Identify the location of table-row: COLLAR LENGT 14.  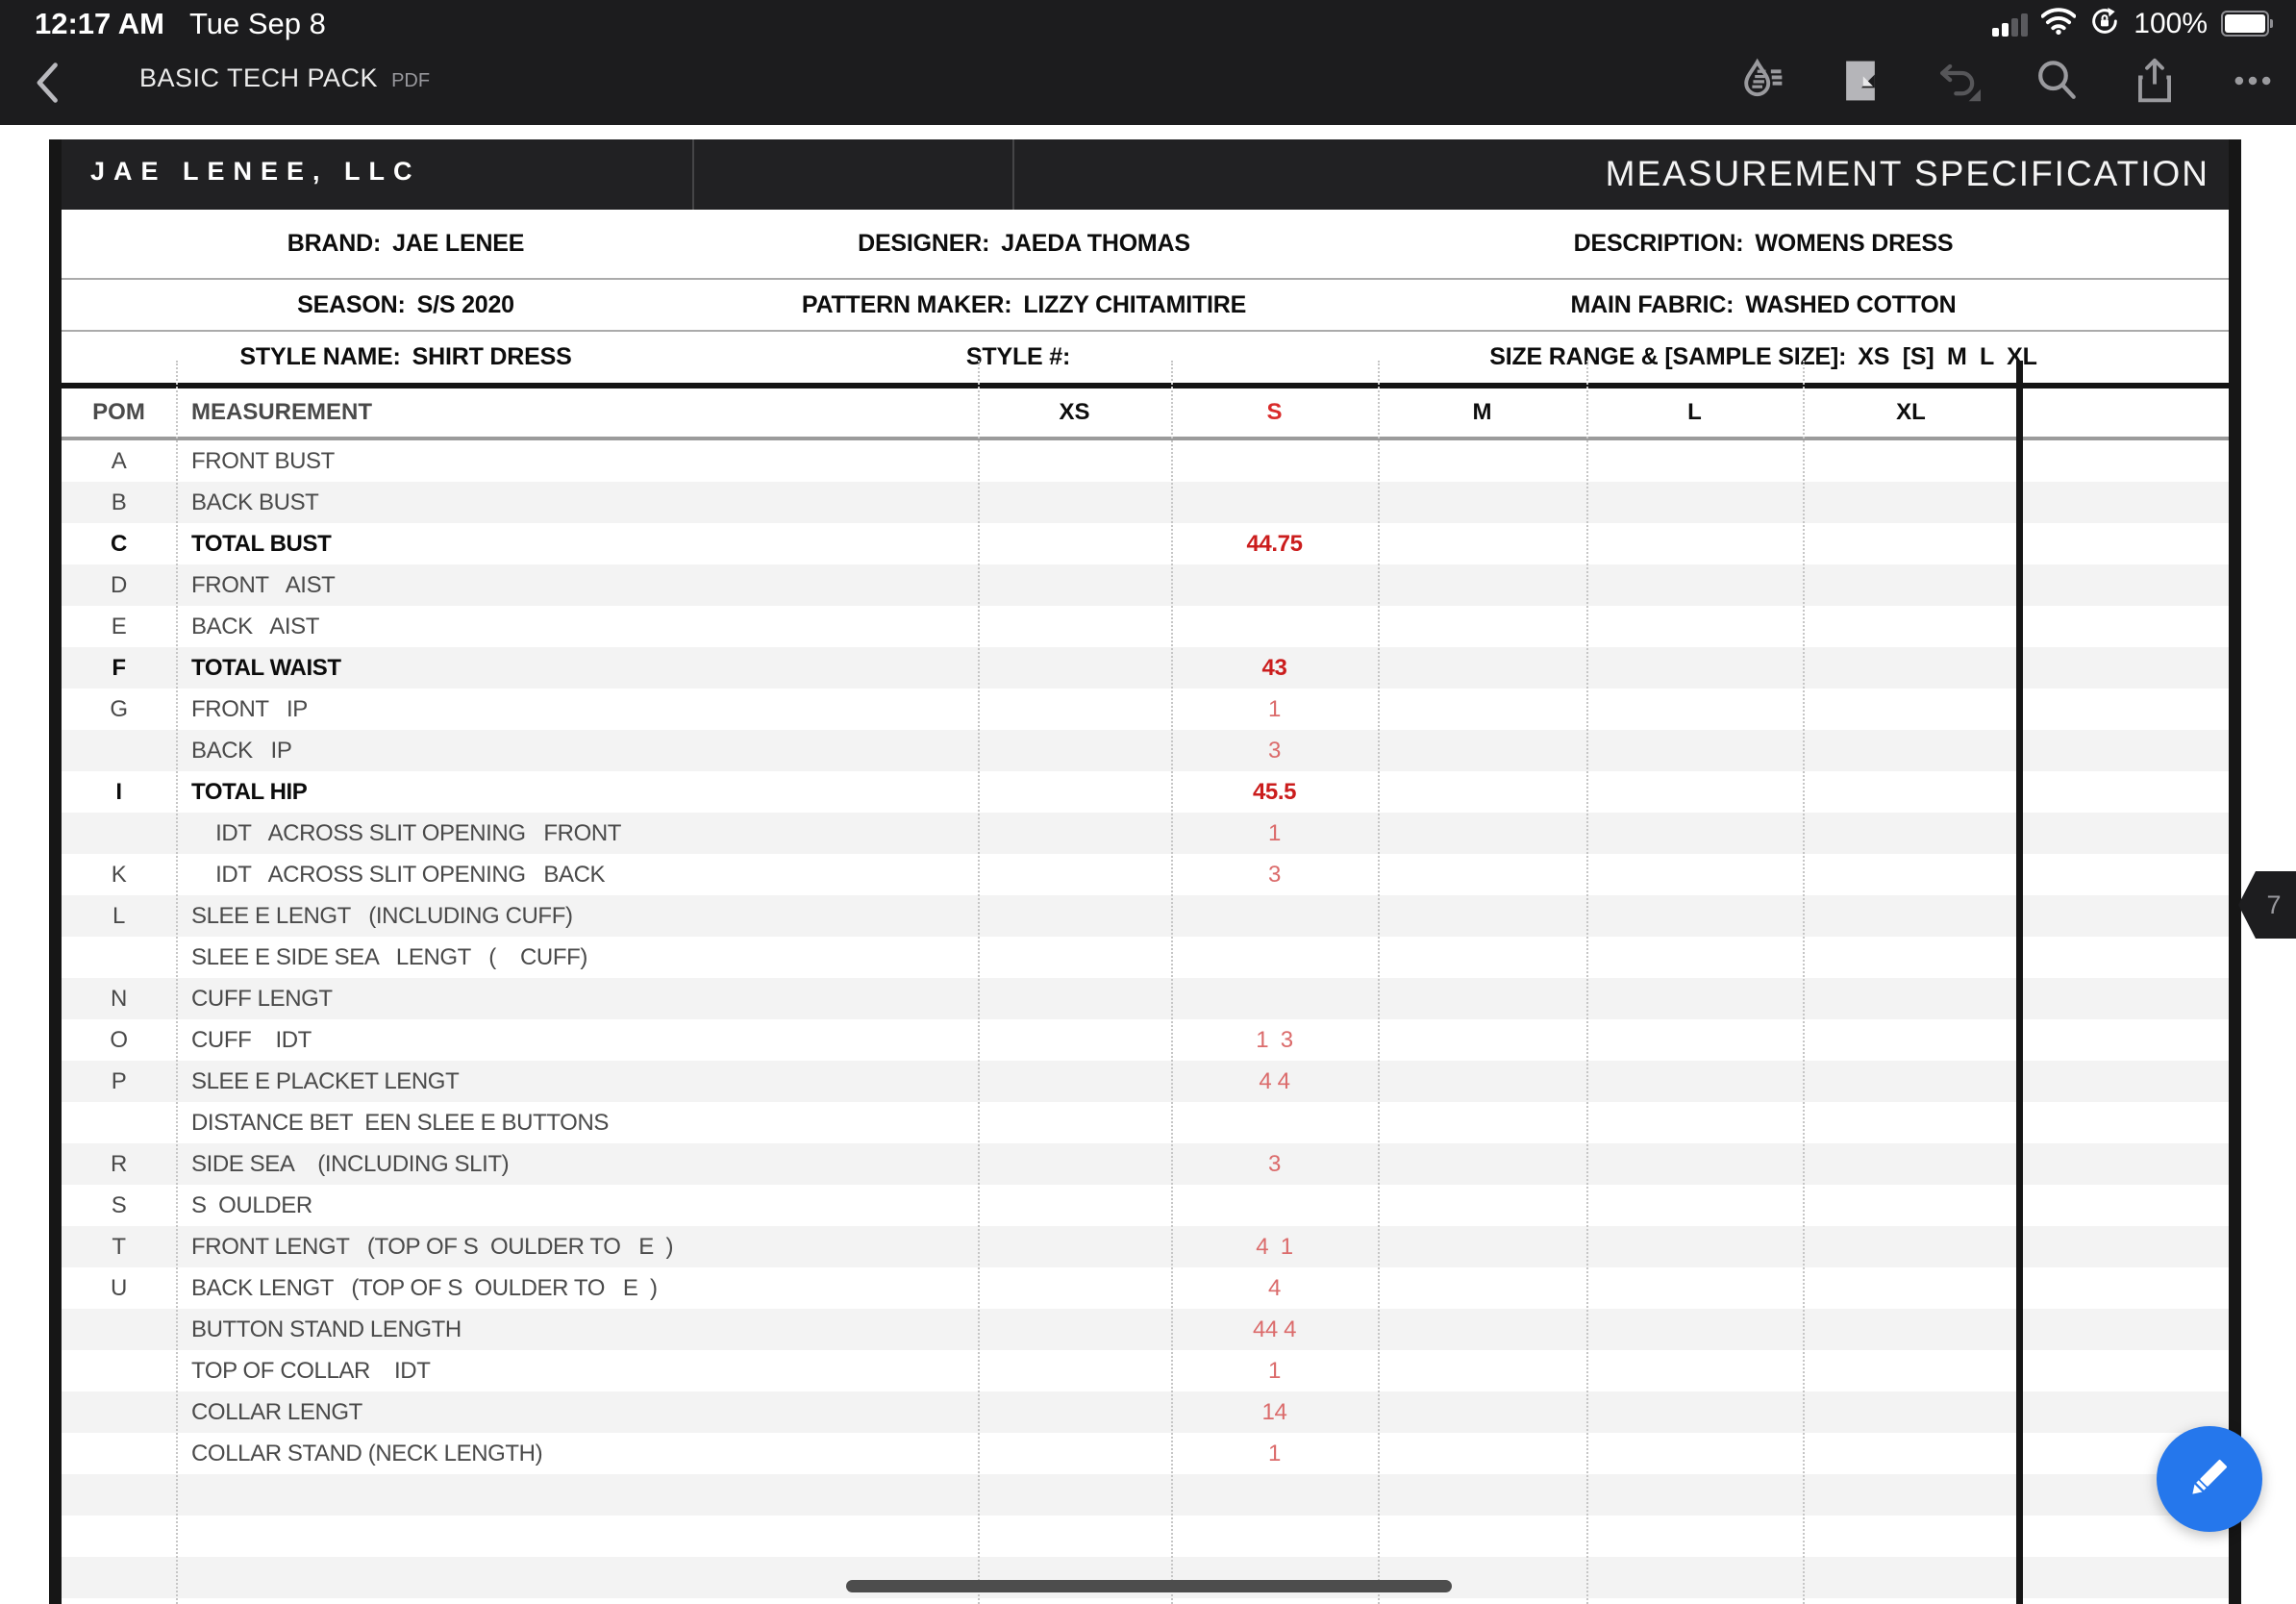
(1145, 1412).